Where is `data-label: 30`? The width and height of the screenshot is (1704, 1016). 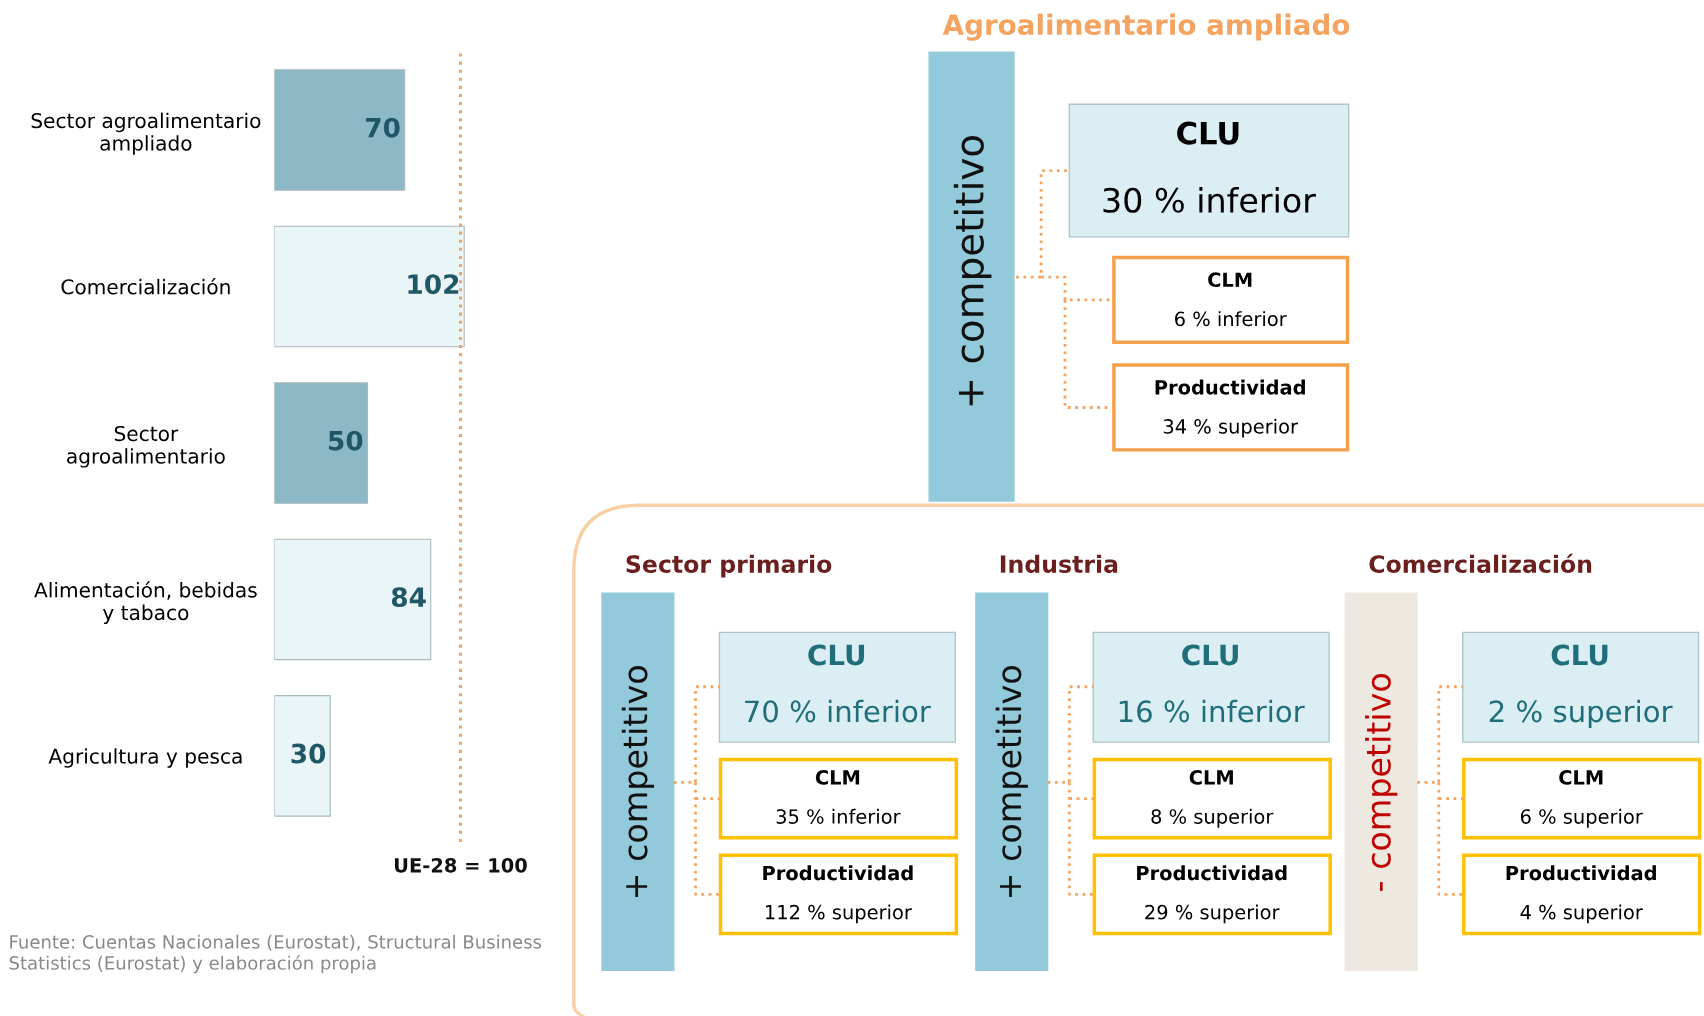
data-label: 30 is located at coordinates (308, 753).